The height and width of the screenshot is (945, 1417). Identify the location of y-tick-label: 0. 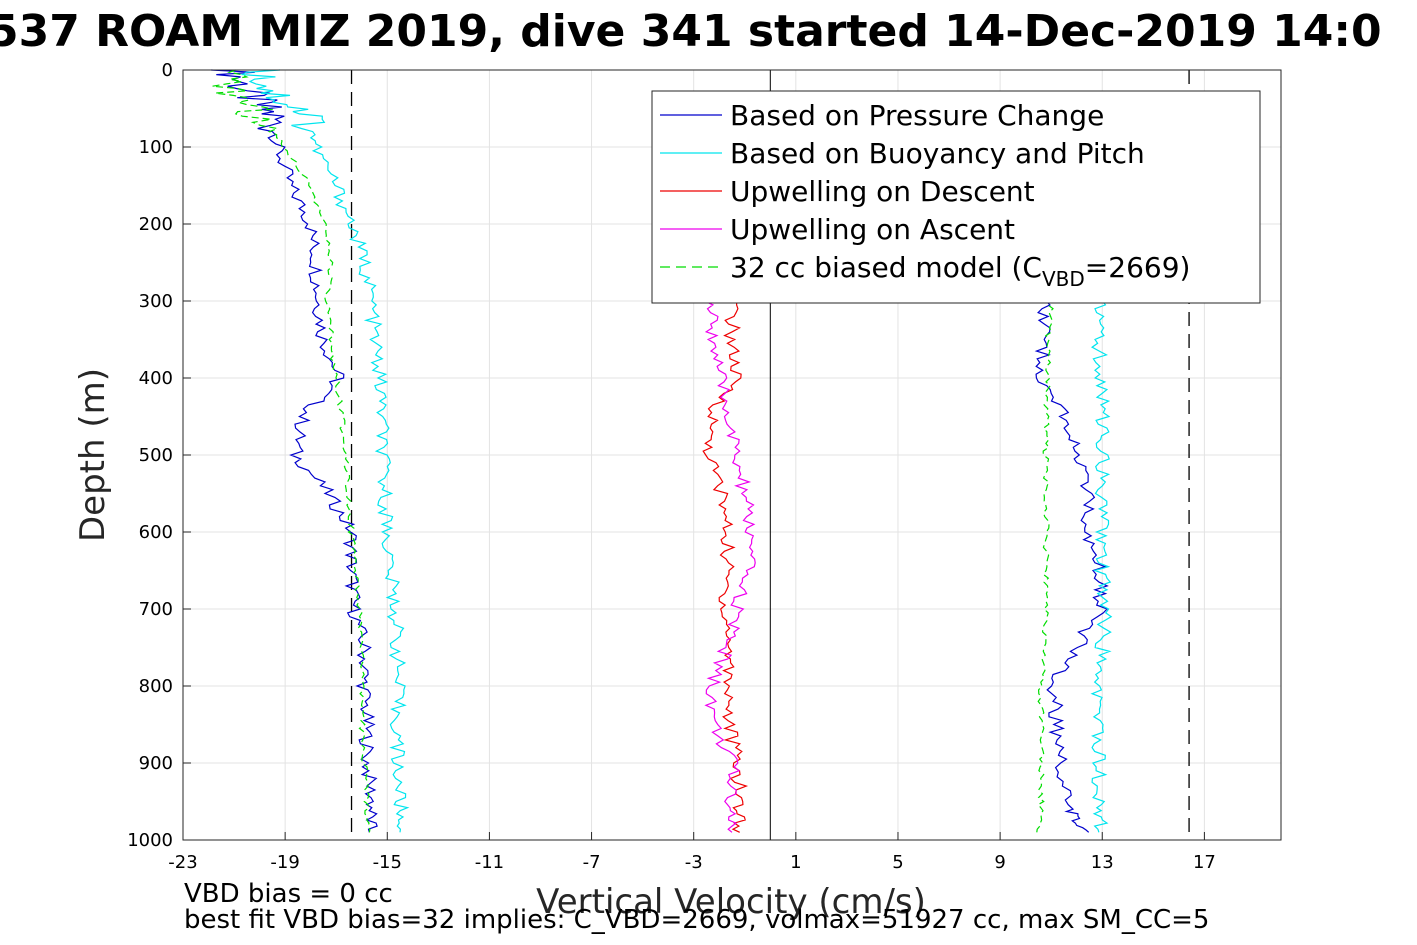
(167, 70).